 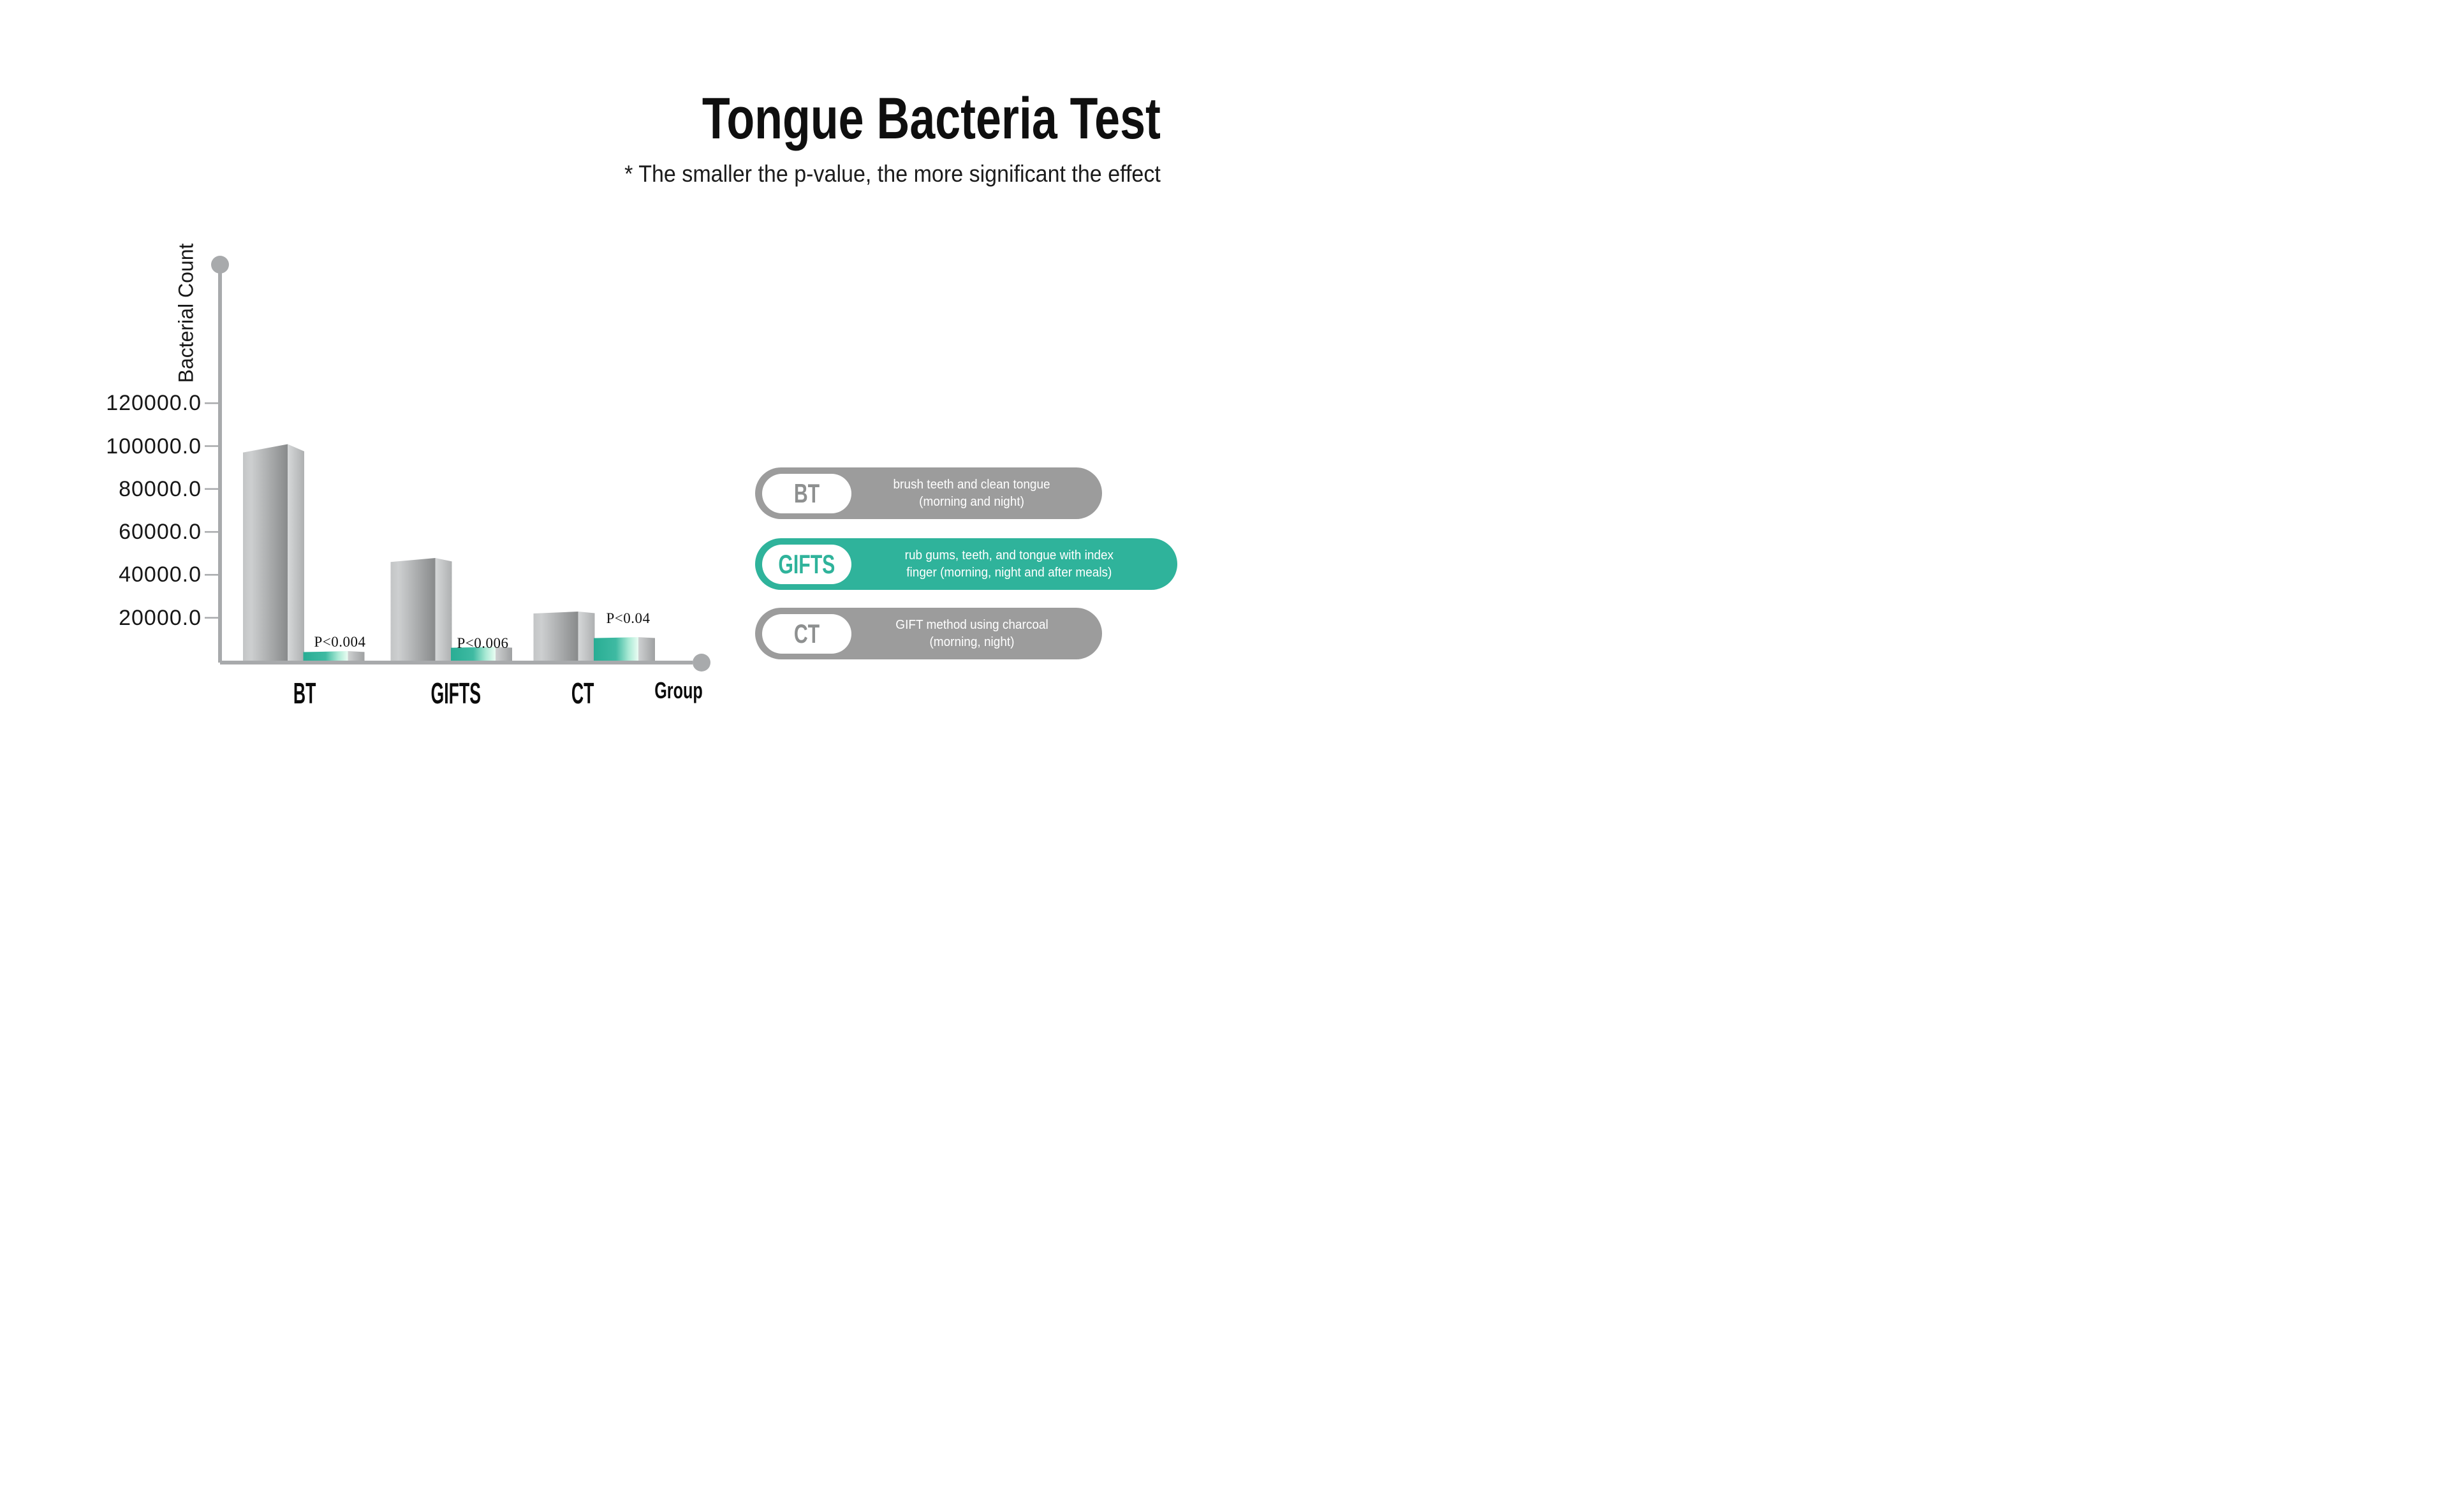 What do you see at coordinates (583, 693) in the screenshot?
I see `x-category-label-ct: CT` at bounding box center [583, 693].